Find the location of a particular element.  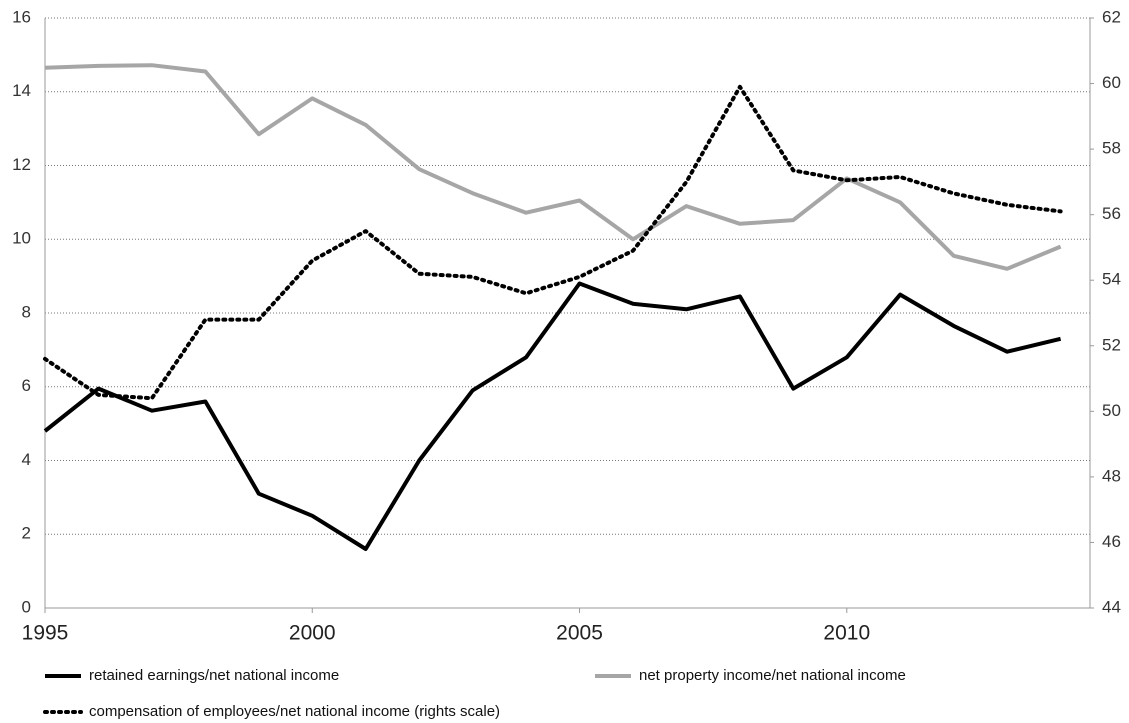

y2-tick-label: 56 is located at coordinates (1111, 213).